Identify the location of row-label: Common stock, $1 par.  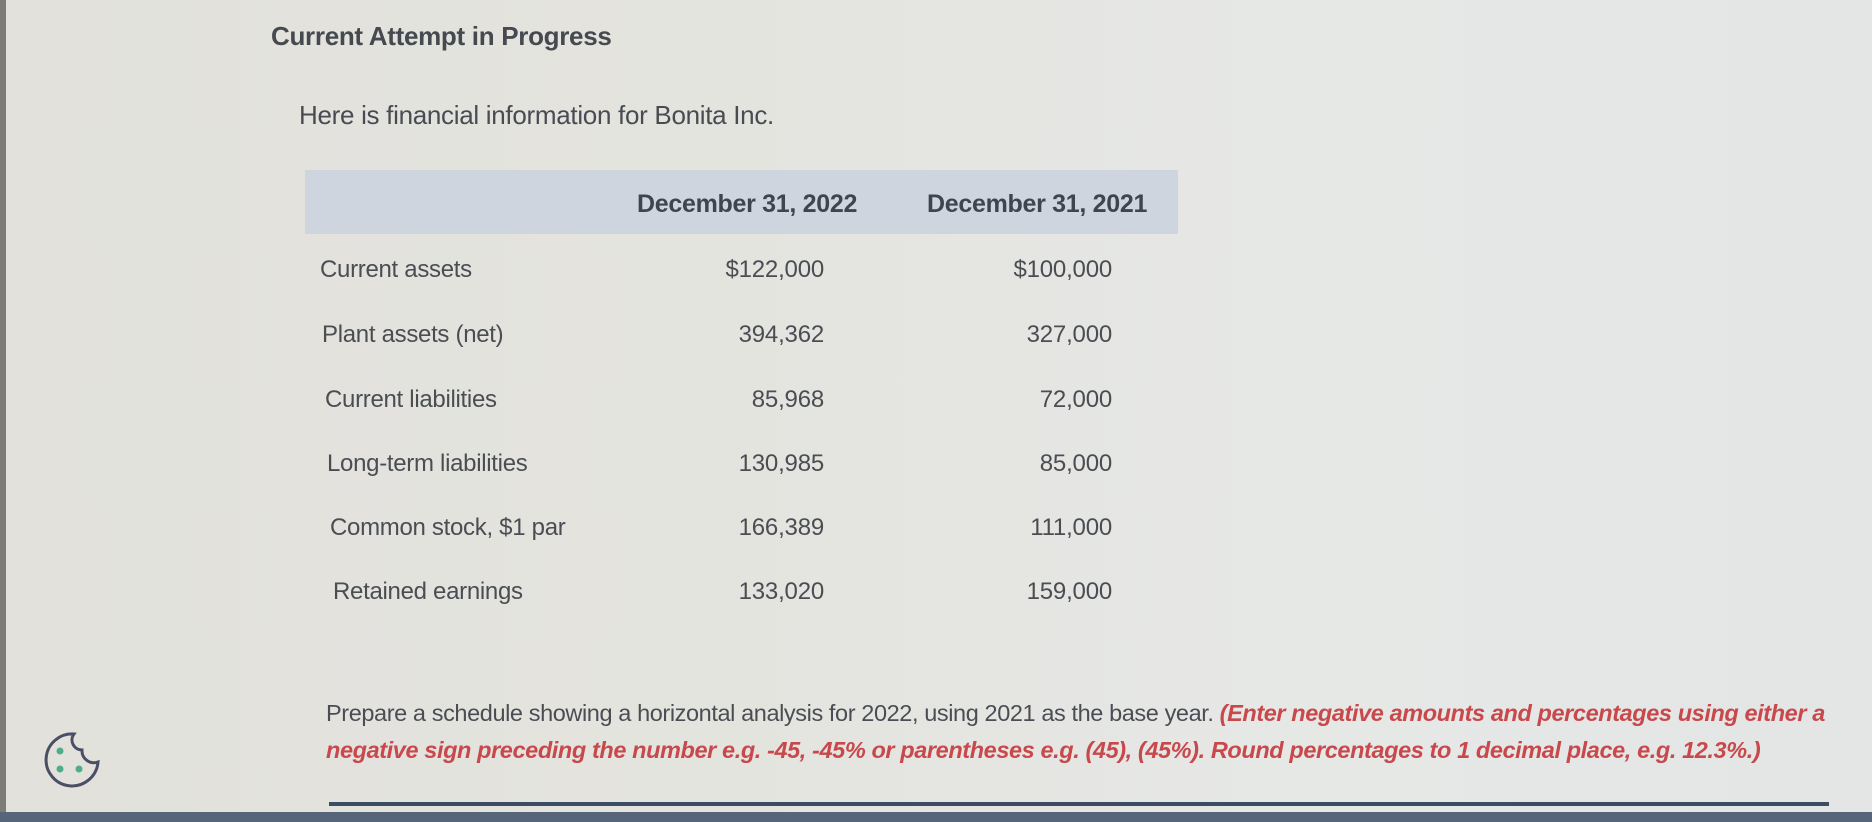
(448, 527).